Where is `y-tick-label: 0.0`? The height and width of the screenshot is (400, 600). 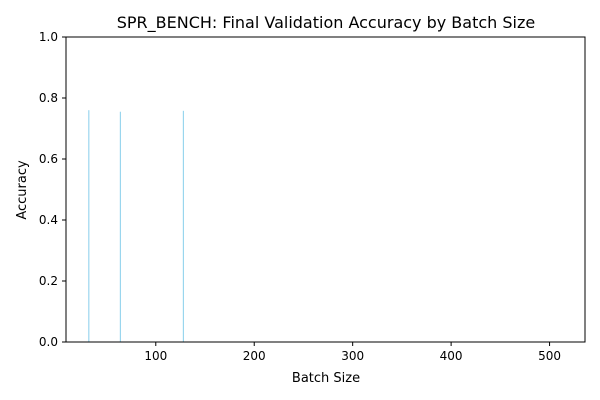
y-tick-label: 0.0 is located at coordinates (48, 342).